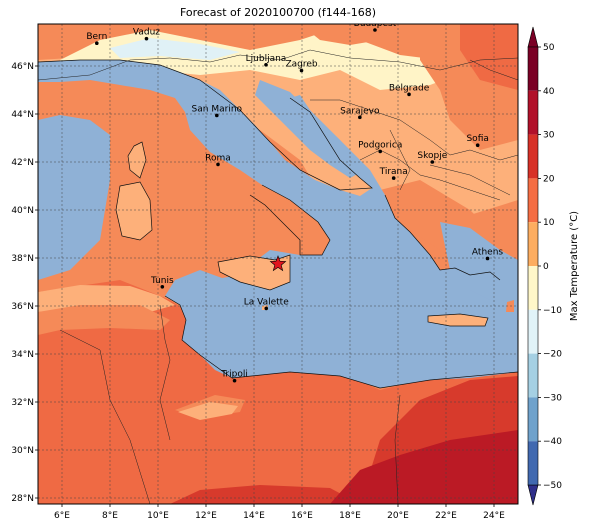  I want to click on colorbar-extend-max, so click(533, 37).